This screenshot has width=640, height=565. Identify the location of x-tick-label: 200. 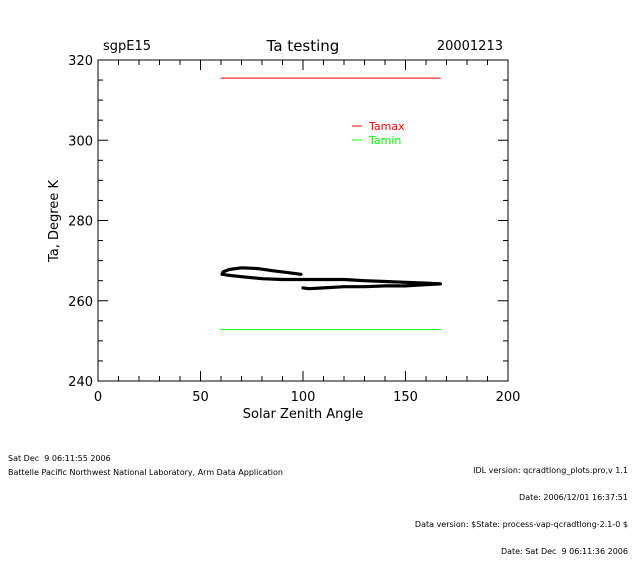
(508, 397).